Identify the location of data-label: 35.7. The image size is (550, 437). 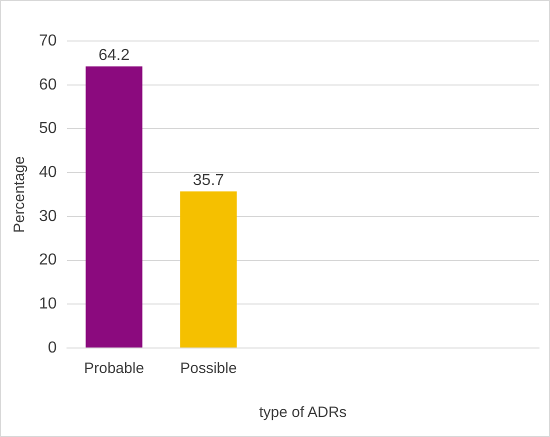
(208, 180).